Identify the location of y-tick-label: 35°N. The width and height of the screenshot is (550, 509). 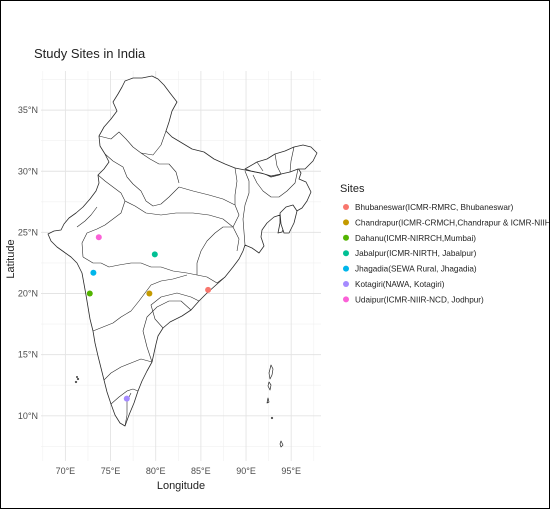
(28, 110).